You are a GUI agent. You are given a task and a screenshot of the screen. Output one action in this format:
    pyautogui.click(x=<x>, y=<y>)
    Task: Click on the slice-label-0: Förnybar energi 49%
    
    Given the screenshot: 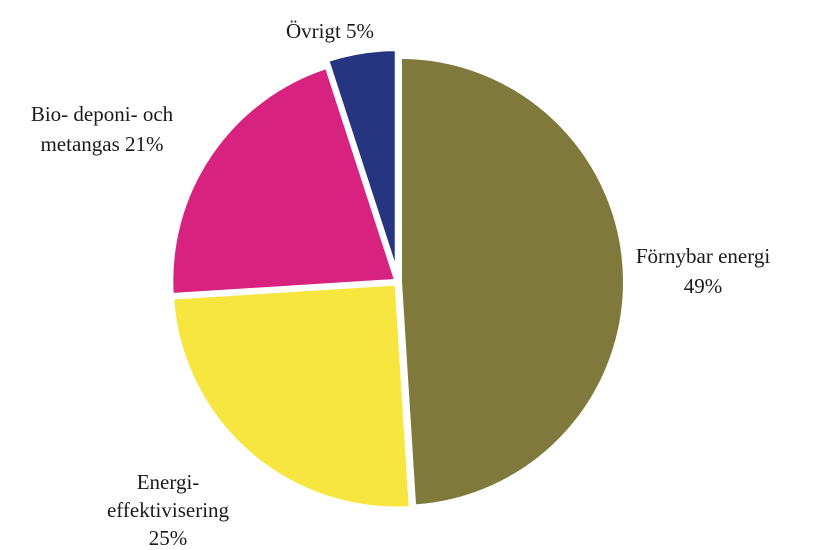 What is the action you would take?
    pyautogui.click(x=703, y=271)
    